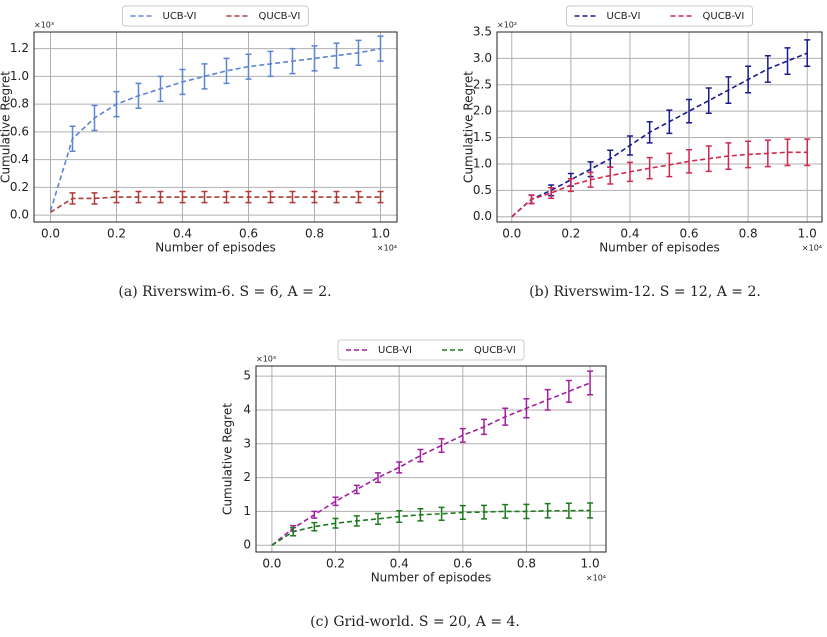 The width and height of the screenshot is (827, 637). What do you see at coordinates (380, 234) in the screenshot?
I see `x-tick-label: 1.0` at bounding box center [380, 234].